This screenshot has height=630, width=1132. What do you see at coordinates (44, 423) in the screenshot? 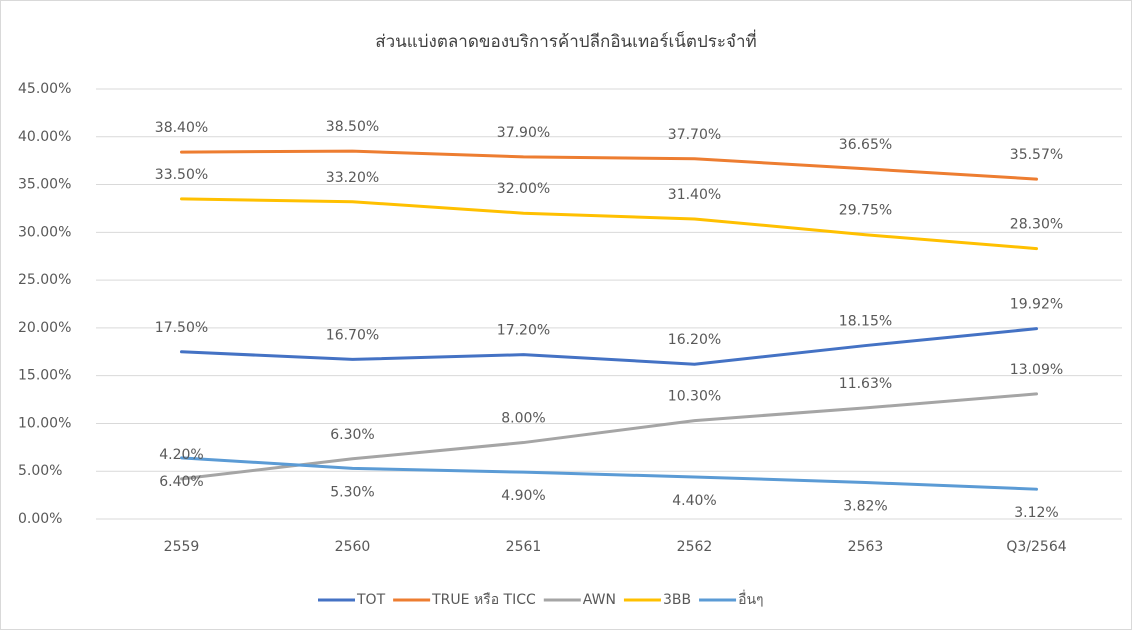
I see `y-tick-label: 10.00%` at bounding box center [44, 423].